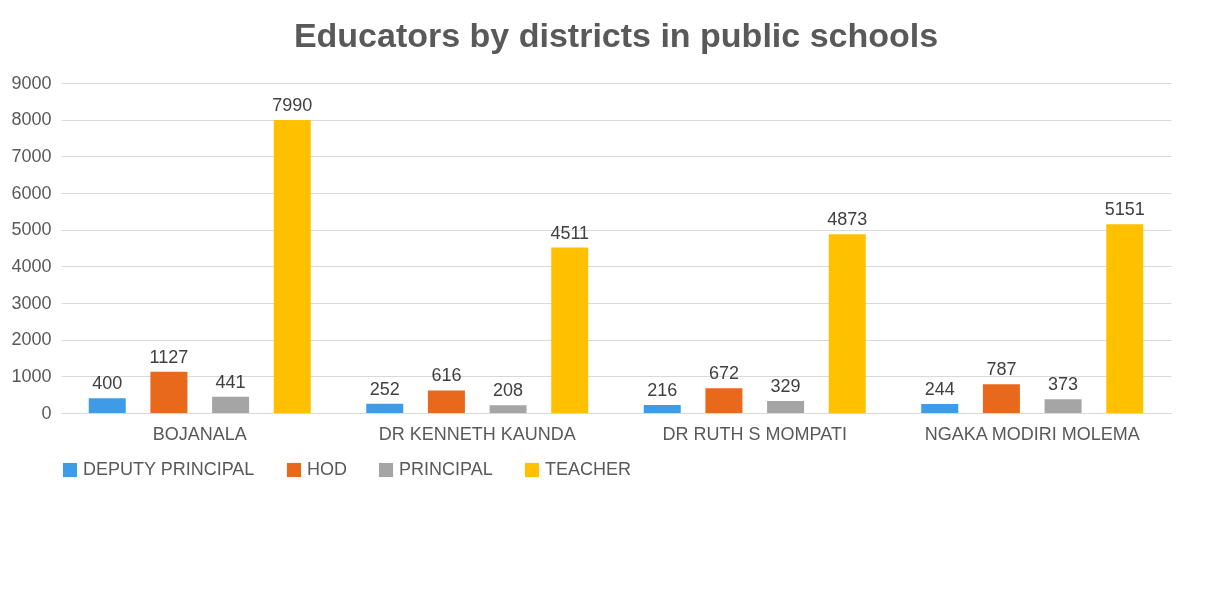  What do you see at coordinates (785, 385) in the screenshot?
I see `data-label: 329` at bounding box center [785, 385].